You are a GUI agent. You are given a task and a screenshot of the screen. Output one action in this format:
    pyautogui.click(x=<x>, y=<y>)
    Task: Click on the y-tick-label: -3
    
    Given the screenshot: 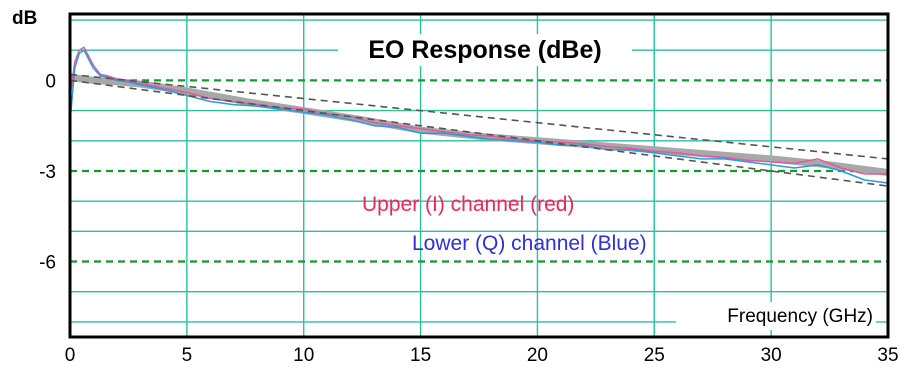 What is the action you would take?
    pyautogui.click(x=47, y=172)
    